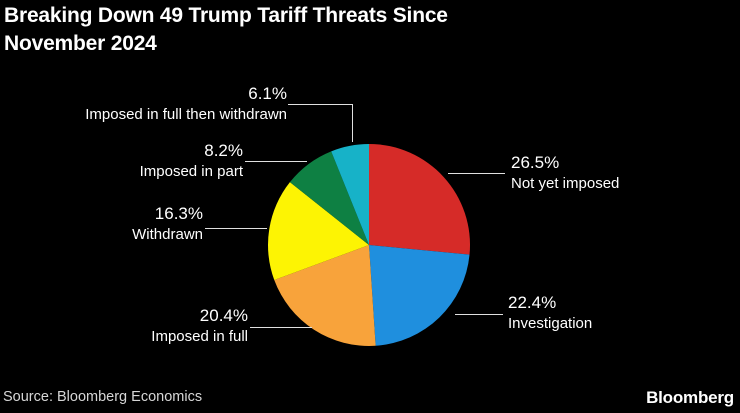 The width and height of the screenshot is (740, 413). What do you see at coordinates (186, 114) in the screenshot?
I see `slice-name: Imposed in full then withdrawn` at bounding box center [186, 114].